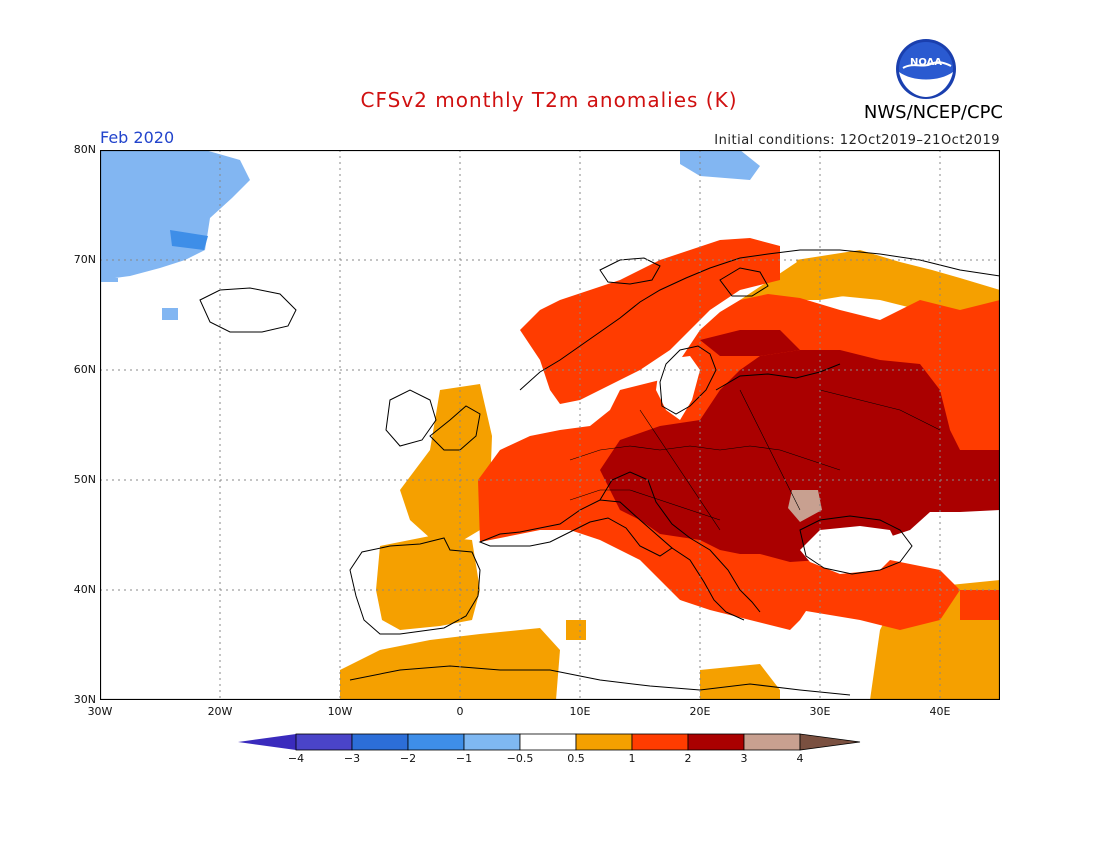 The image size is (1100, 850). Describe the element at coordinates (850, 550) in the screenshot. I see `black-sea` at that location.